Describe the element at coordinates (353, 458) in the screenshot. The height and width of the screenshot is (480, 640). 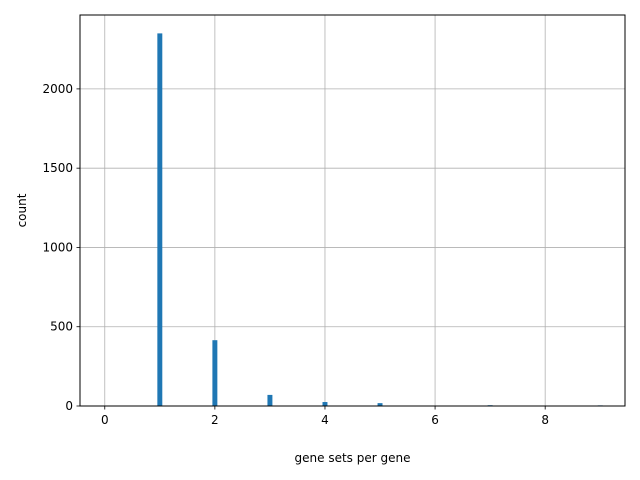
I see `x-axis-label: gene sets per gene` at that location.